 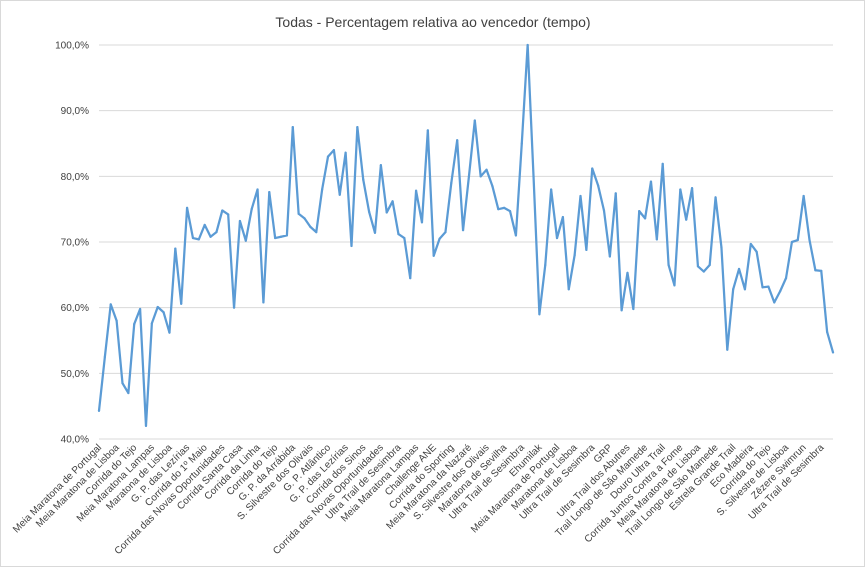 What do you see at coordinates (75, 243) in the screenshot?
I see `y-tick-label: 70,0%` at bounding box center [75, 243].